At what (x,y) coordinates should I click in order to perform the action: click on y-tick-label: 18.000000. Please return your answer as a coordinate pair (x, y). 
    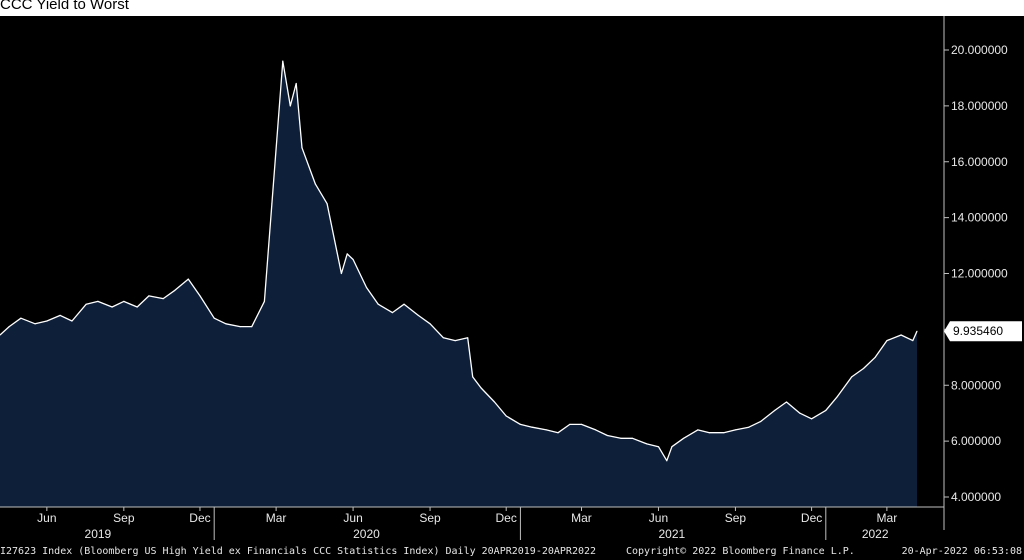
    Looking at the image, I should click on (979, 106).